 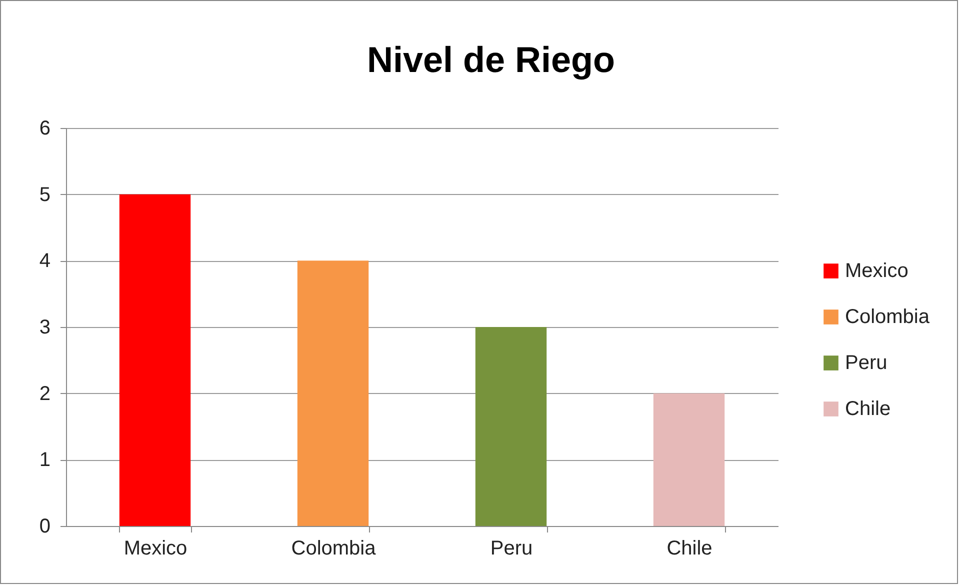 What do you see at coordinates (491, 59) in the screenshot?
I see `chart-title: Nivel de Riego` at bounding box center [491, 59].